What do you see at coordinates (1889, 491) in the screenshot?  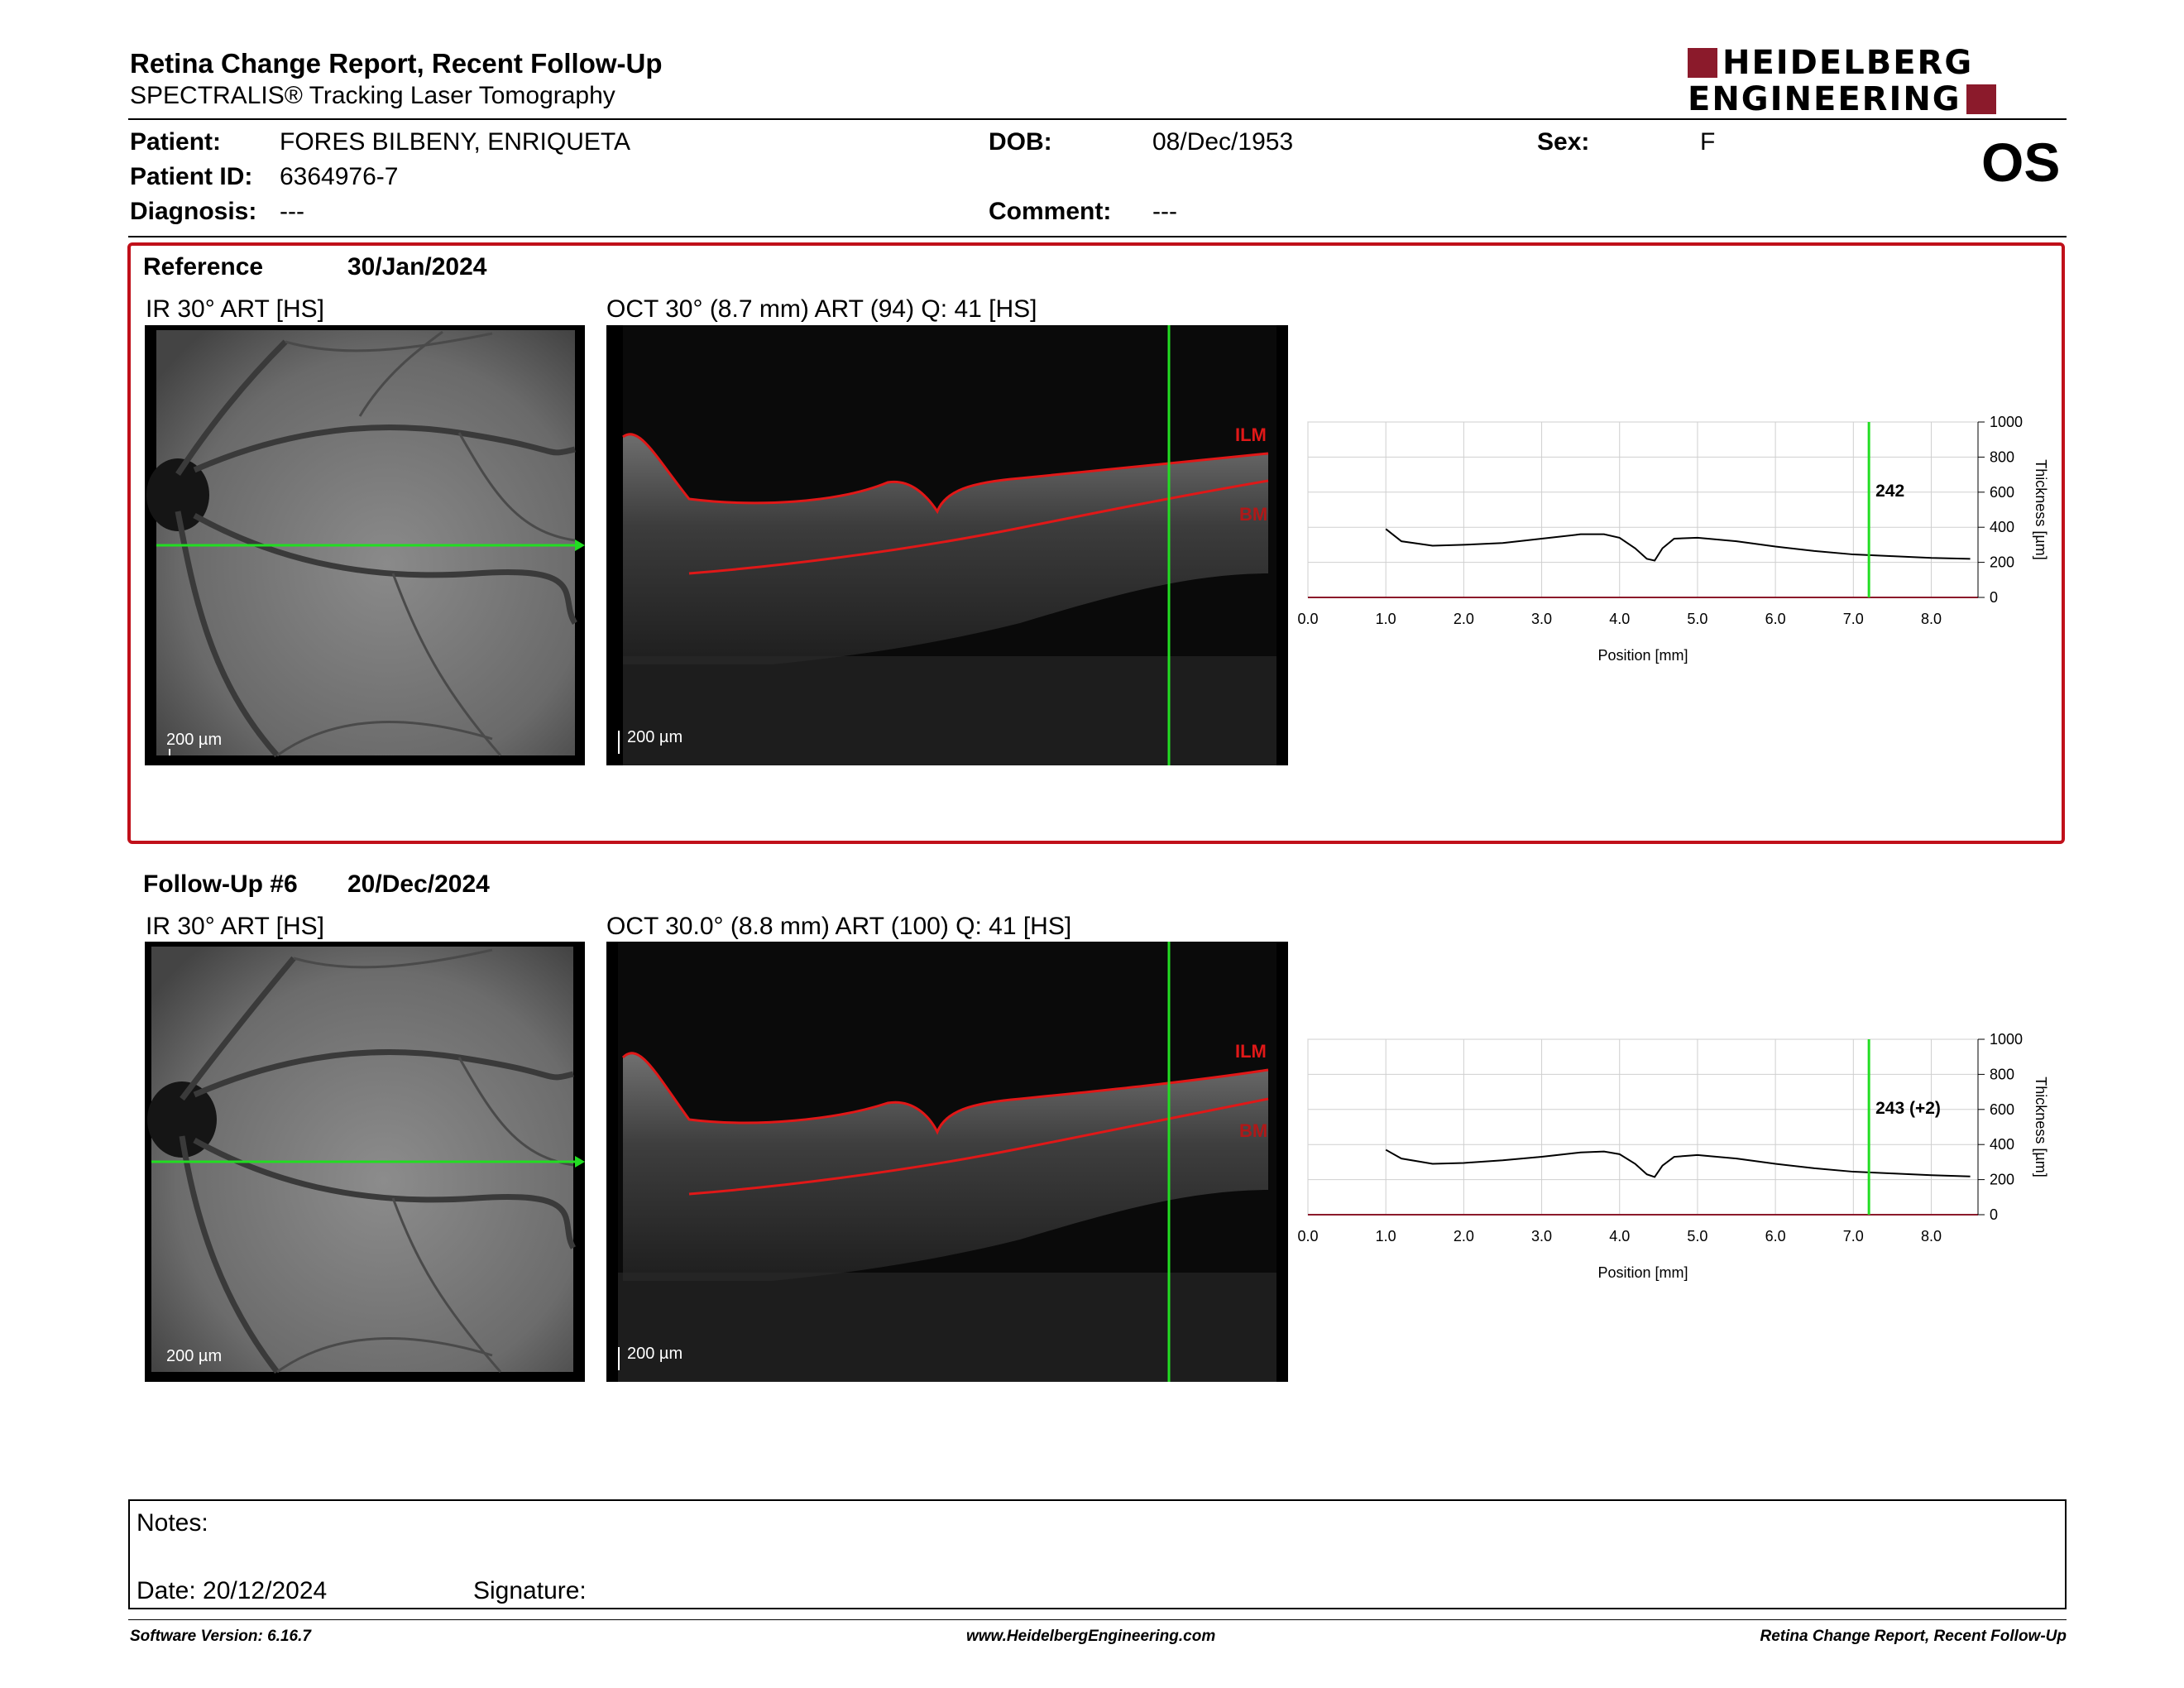 I see `cursor-value-label: 242` at bounding box center [1889, 491].